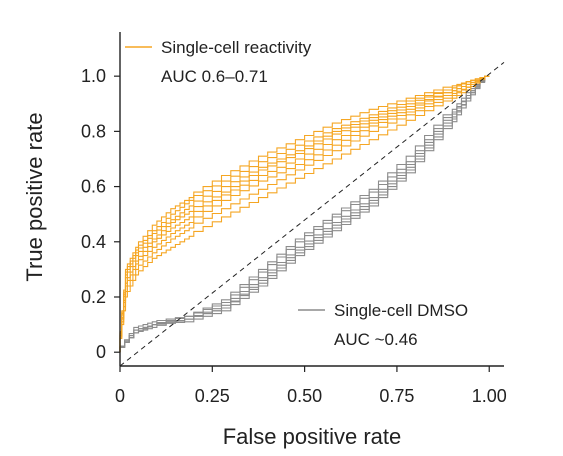 The image size is (563, 456). Describe the element at coordinates (401, 310) in the screenshot. I see `legend-dmso-label: Single-cell DMSO` at that location.